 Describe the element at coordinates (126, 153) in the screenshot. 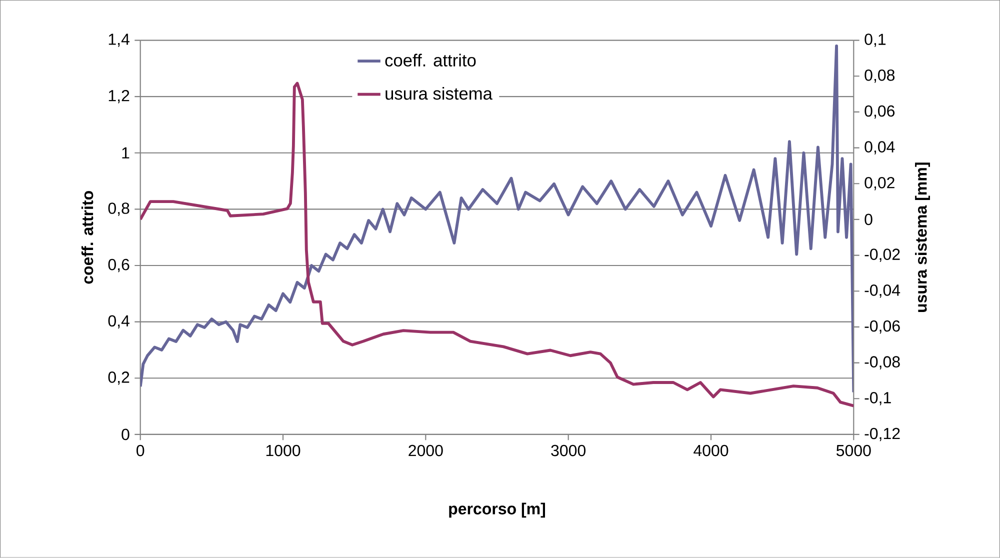

I see `y-tick-label: 1` at that location.